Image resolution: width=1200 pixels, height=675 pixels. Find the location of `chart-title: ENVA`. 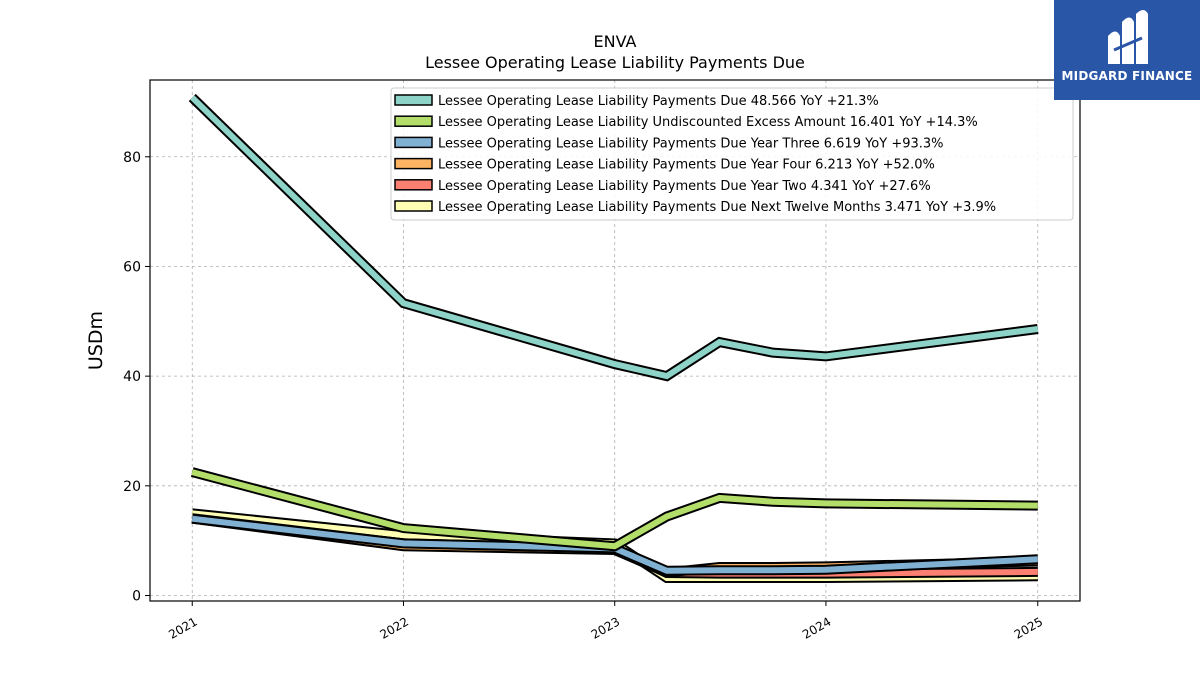

chart-title: ENVA is located at coordinates (615, 41).